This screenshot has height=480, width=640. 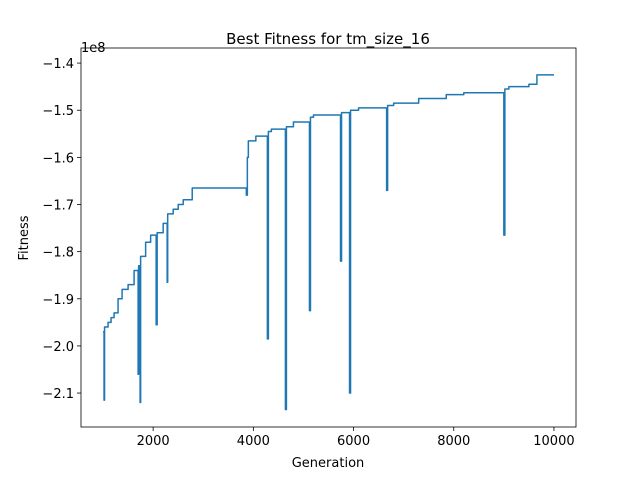 I want to click on y-tick-label: −1.7, so click(x=58, y=206).